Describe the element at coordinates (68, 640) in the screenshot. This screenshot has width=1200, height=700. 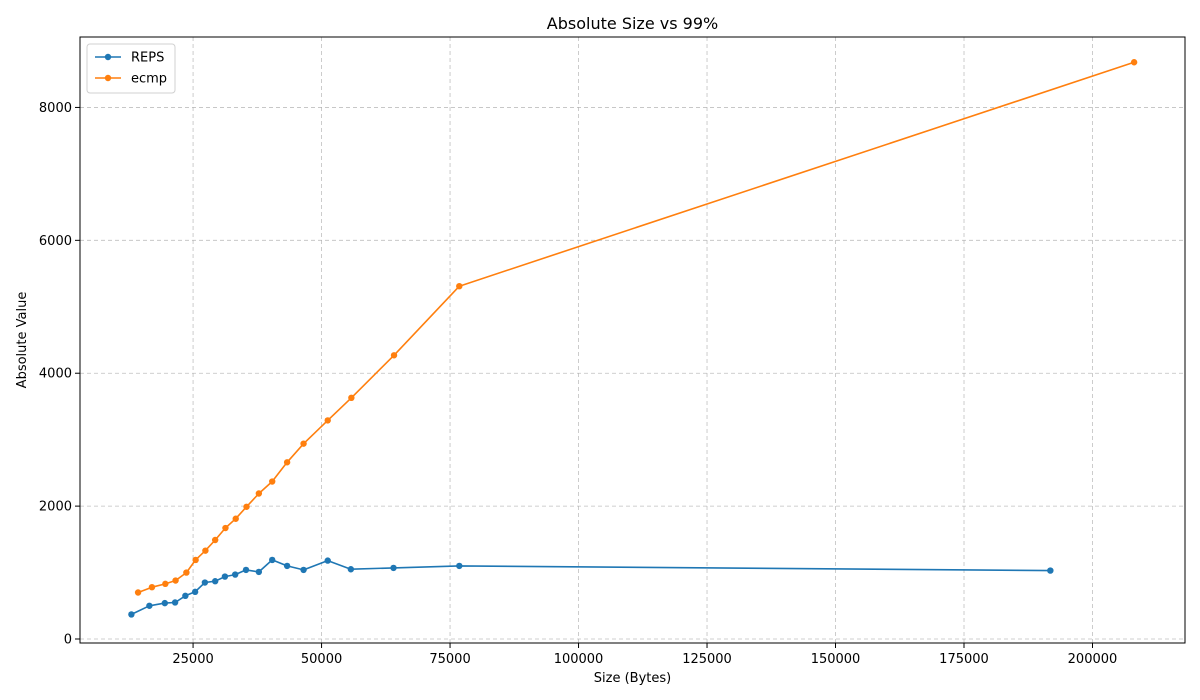
I see `y-tick-label: 0` at that location.